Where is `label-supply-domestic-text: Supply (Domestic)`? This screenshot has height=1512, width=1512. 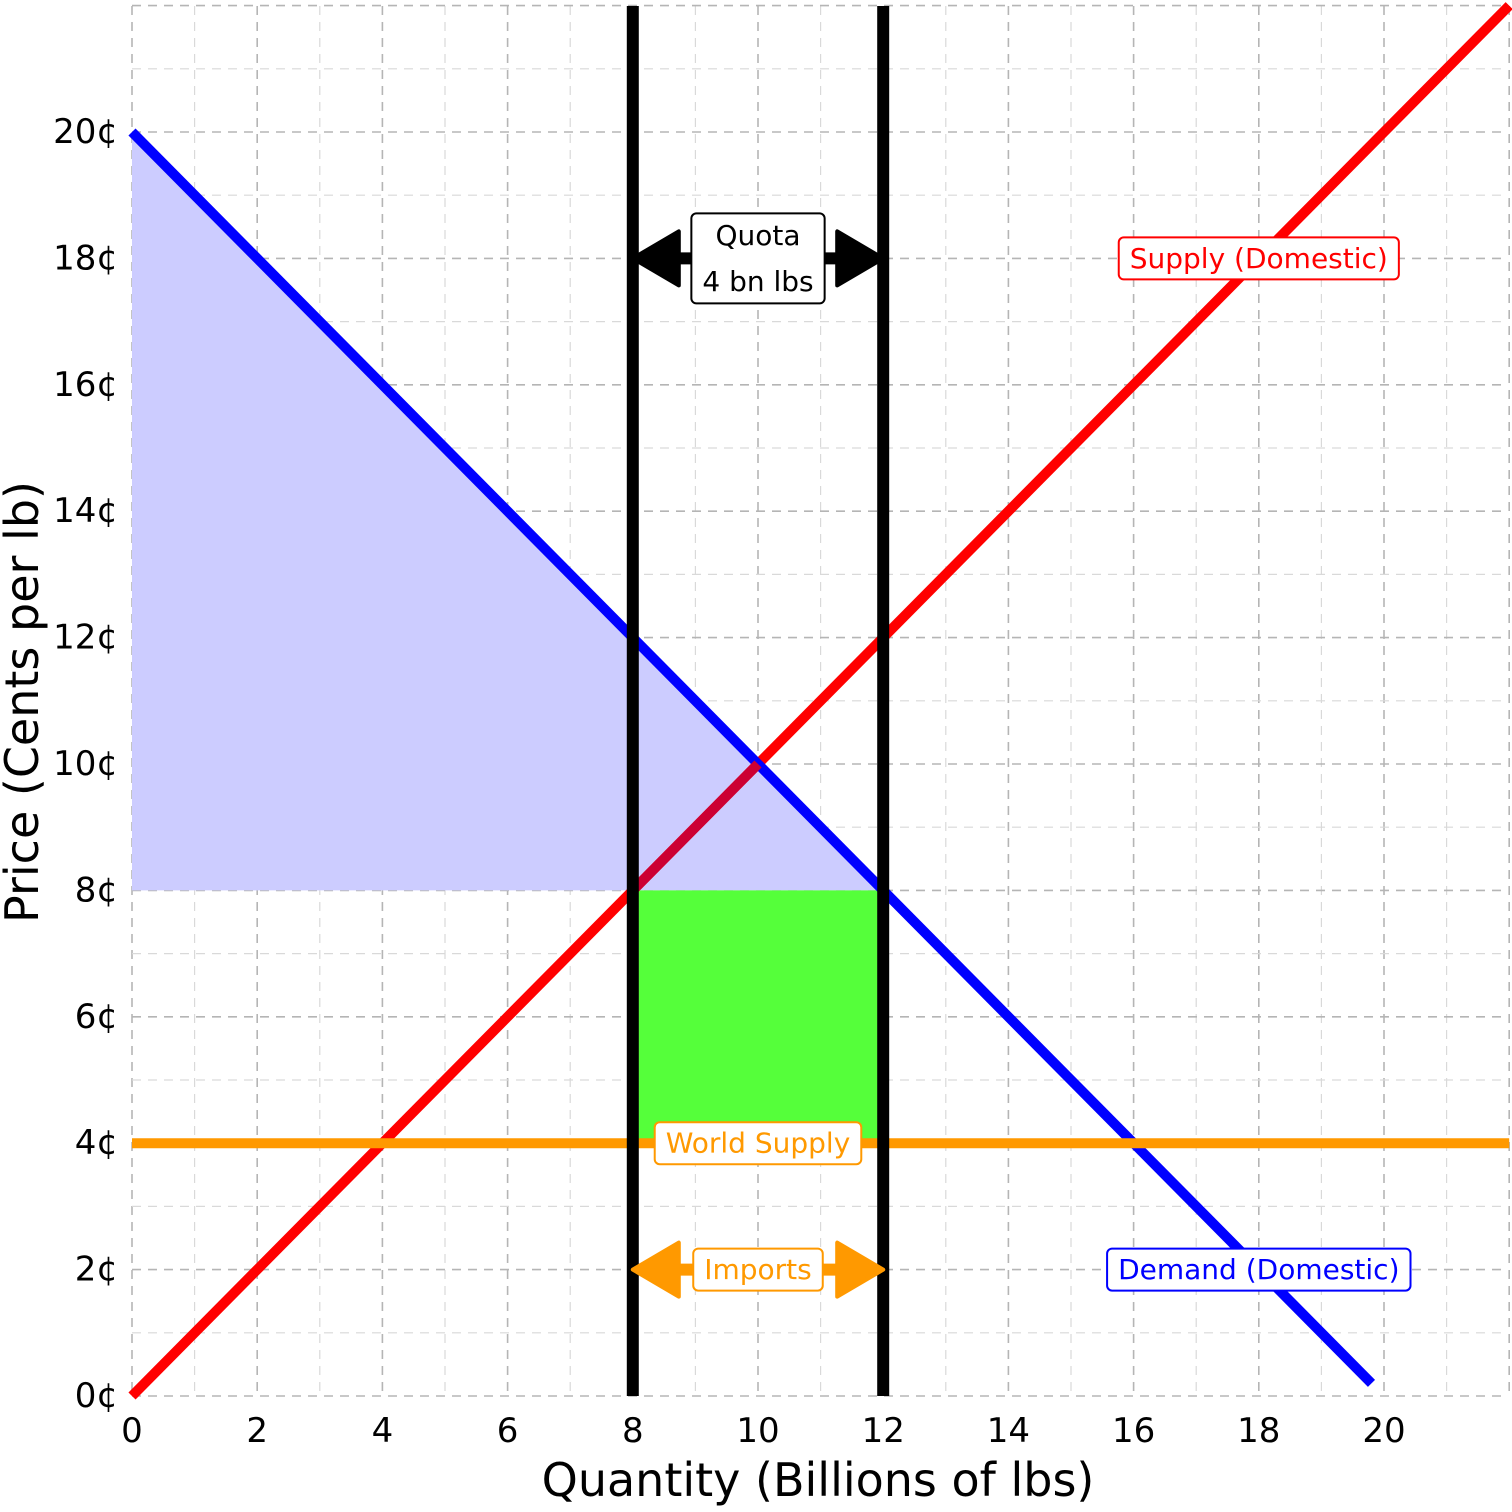 label-supply-domestic-text: Supply (Domestic) is located at coordinates (1259, 258).